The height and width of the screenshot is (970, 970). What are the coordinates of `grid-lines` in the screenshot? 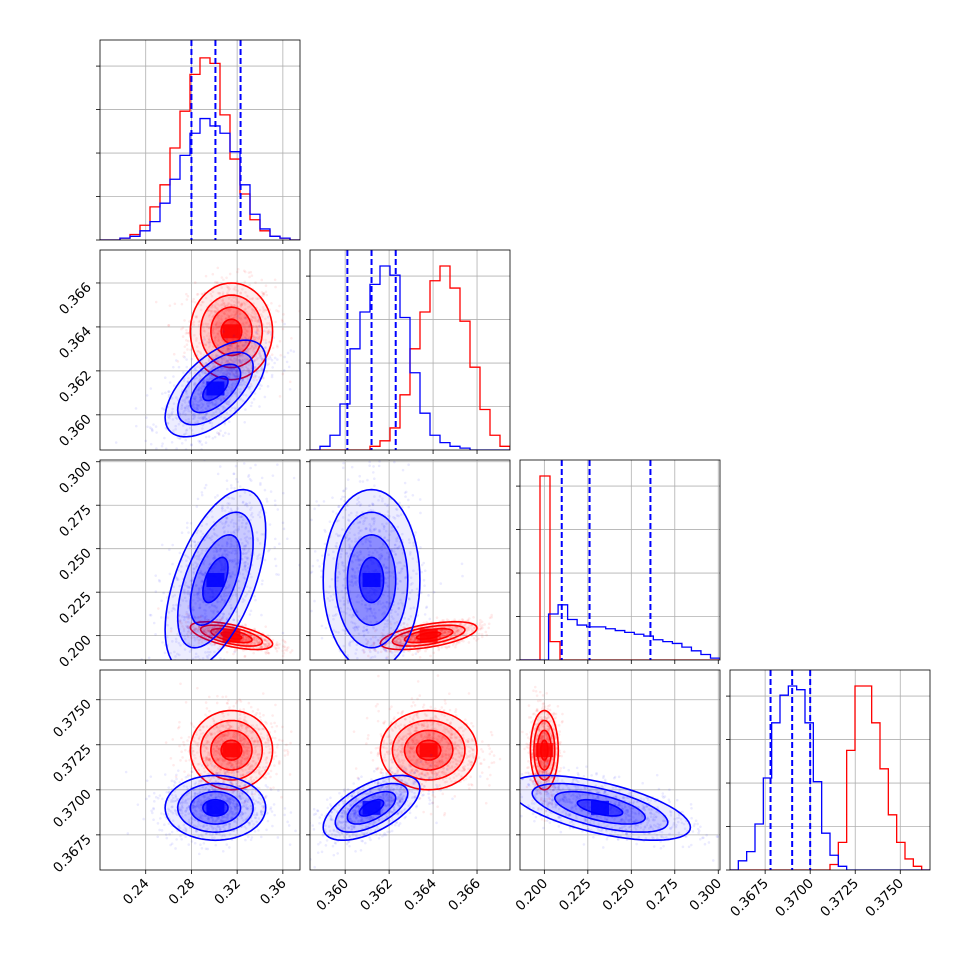 It's located at (200, 350).